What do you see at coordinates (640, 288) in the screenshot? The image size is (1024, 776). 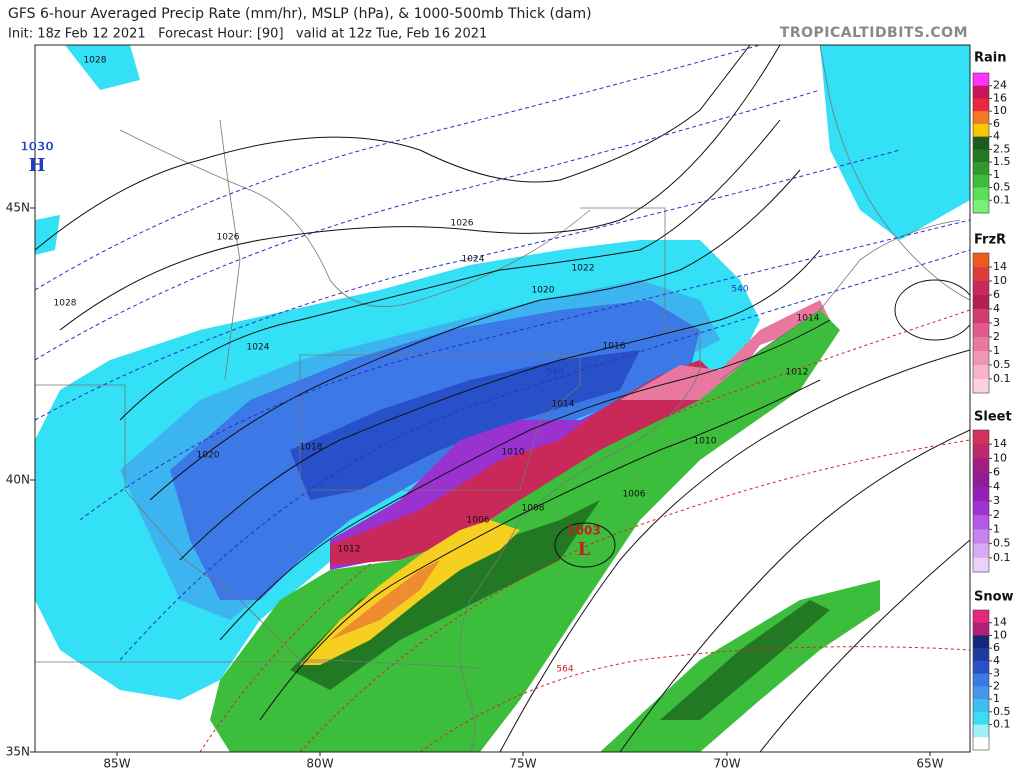 I see `state-border` at bounding box center [640, 288].